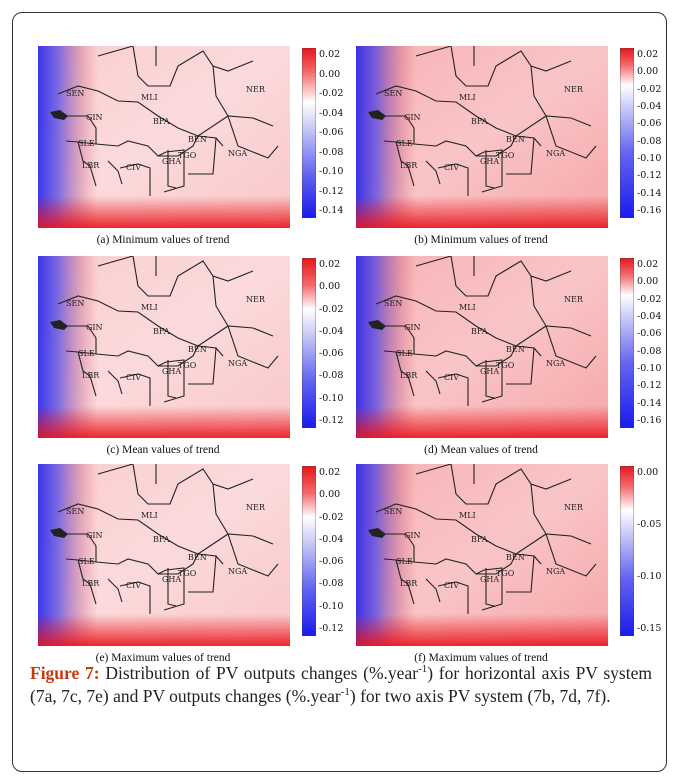 The width and height of the screenshot is (681, 784). I want to click on colorbar-tick-label: -0.05, so click(649, 524).